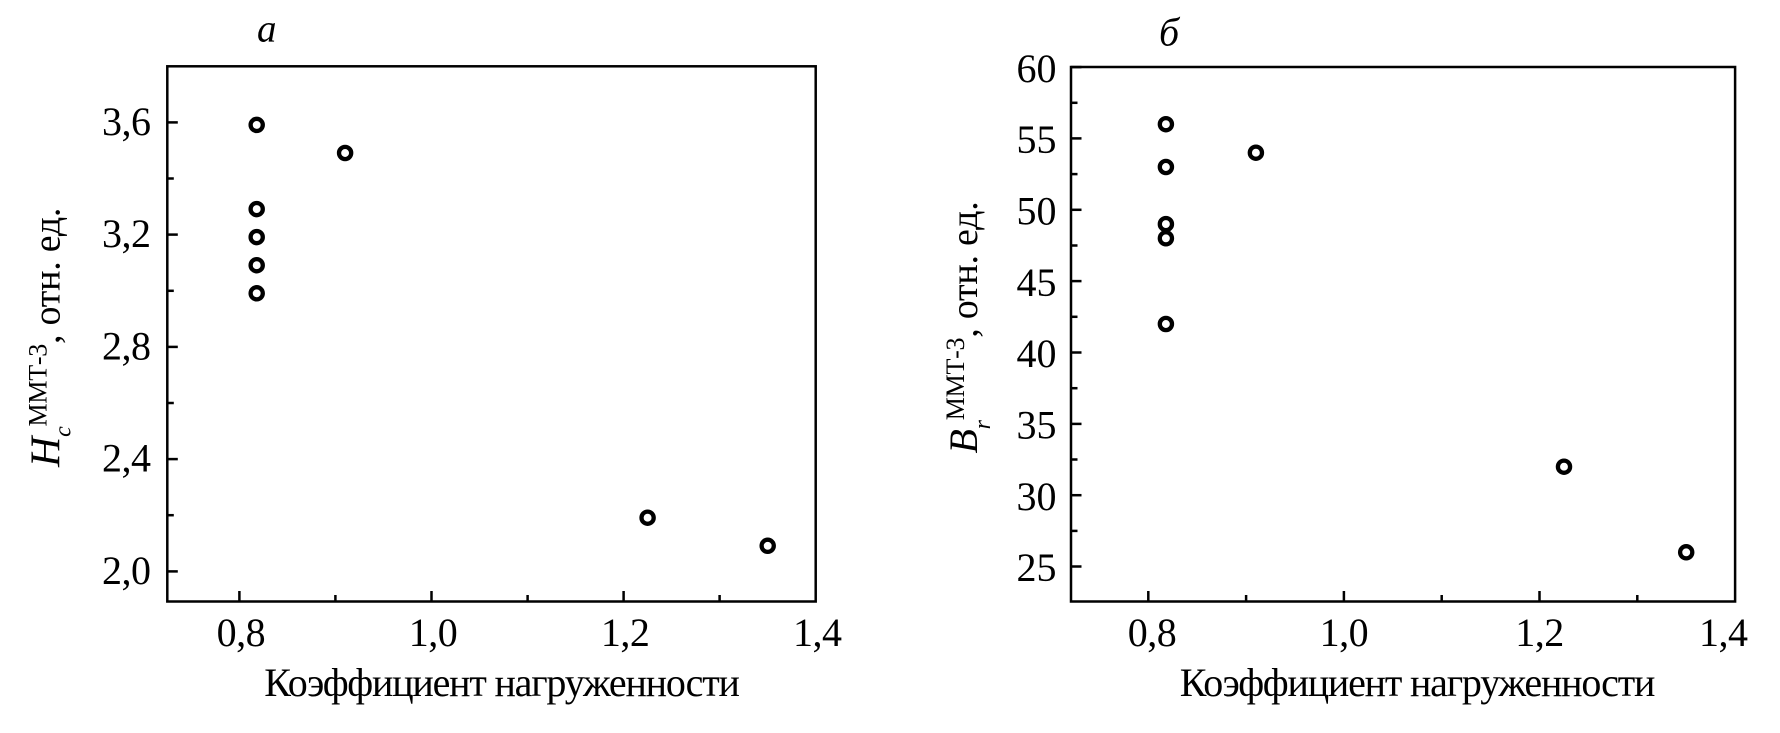 The height and width of the screenshot is (733, 1780). I want to click on svg-text: 35, so click(1037, 425).